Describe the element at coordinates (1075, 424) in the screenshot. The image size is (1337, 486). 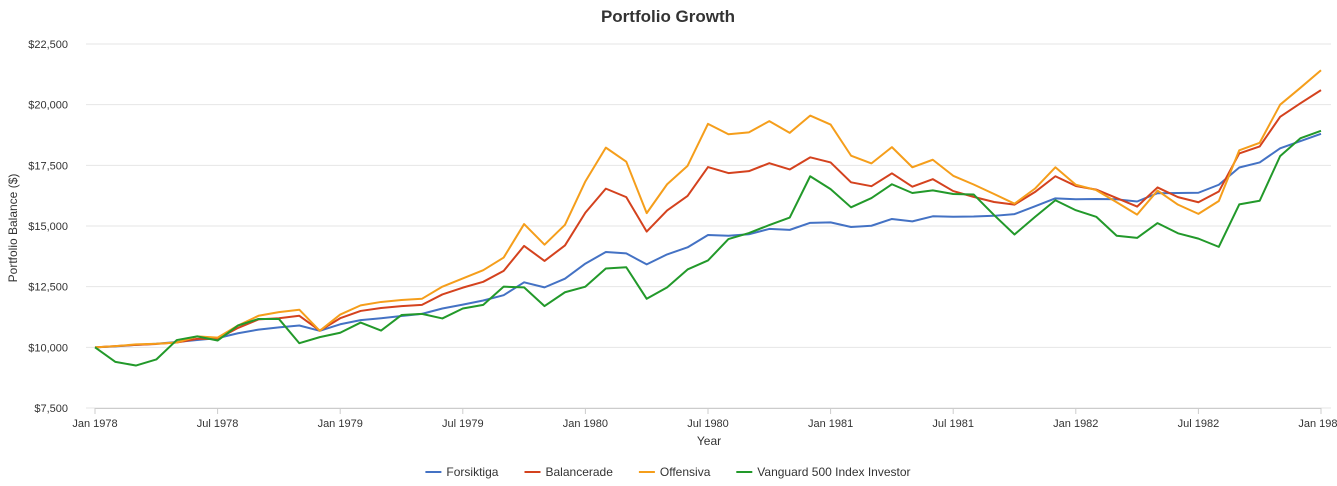
I see `x-tick-label: Jan 1982` at that location.